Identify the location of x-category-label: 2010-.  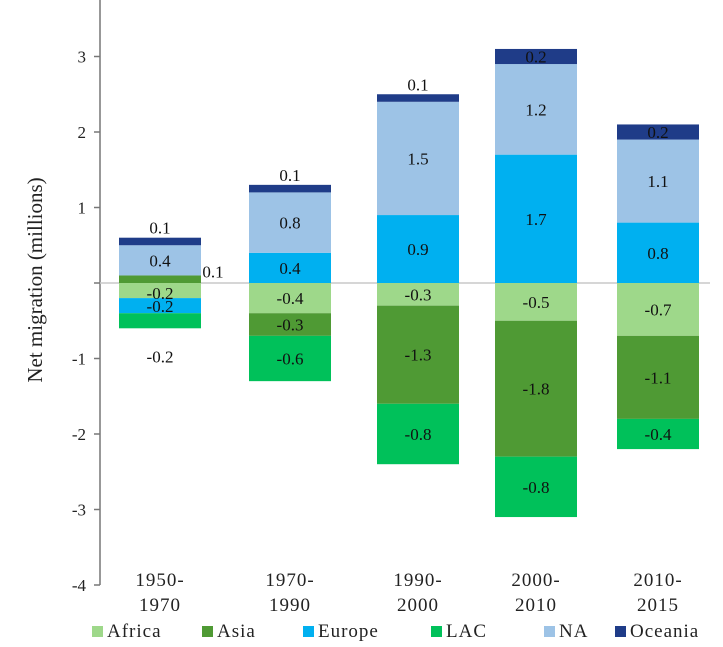
(657, 580).